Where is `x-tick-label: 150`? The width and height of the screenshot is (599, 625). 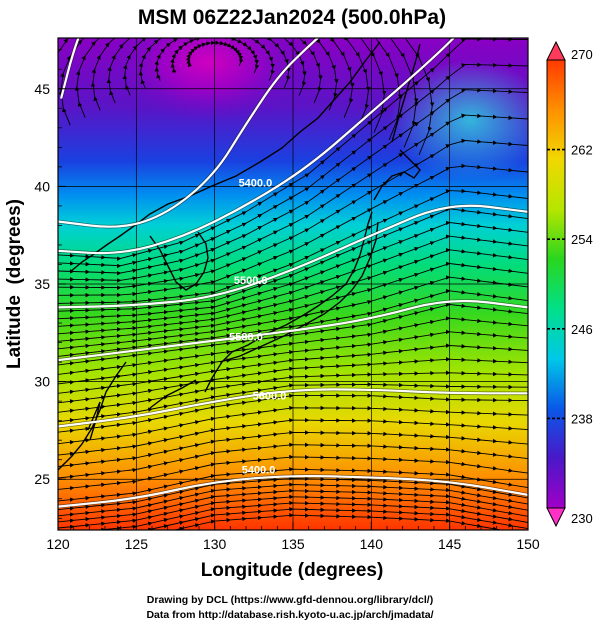
x-tick-label: 150 is located at coordinates (528, 544).